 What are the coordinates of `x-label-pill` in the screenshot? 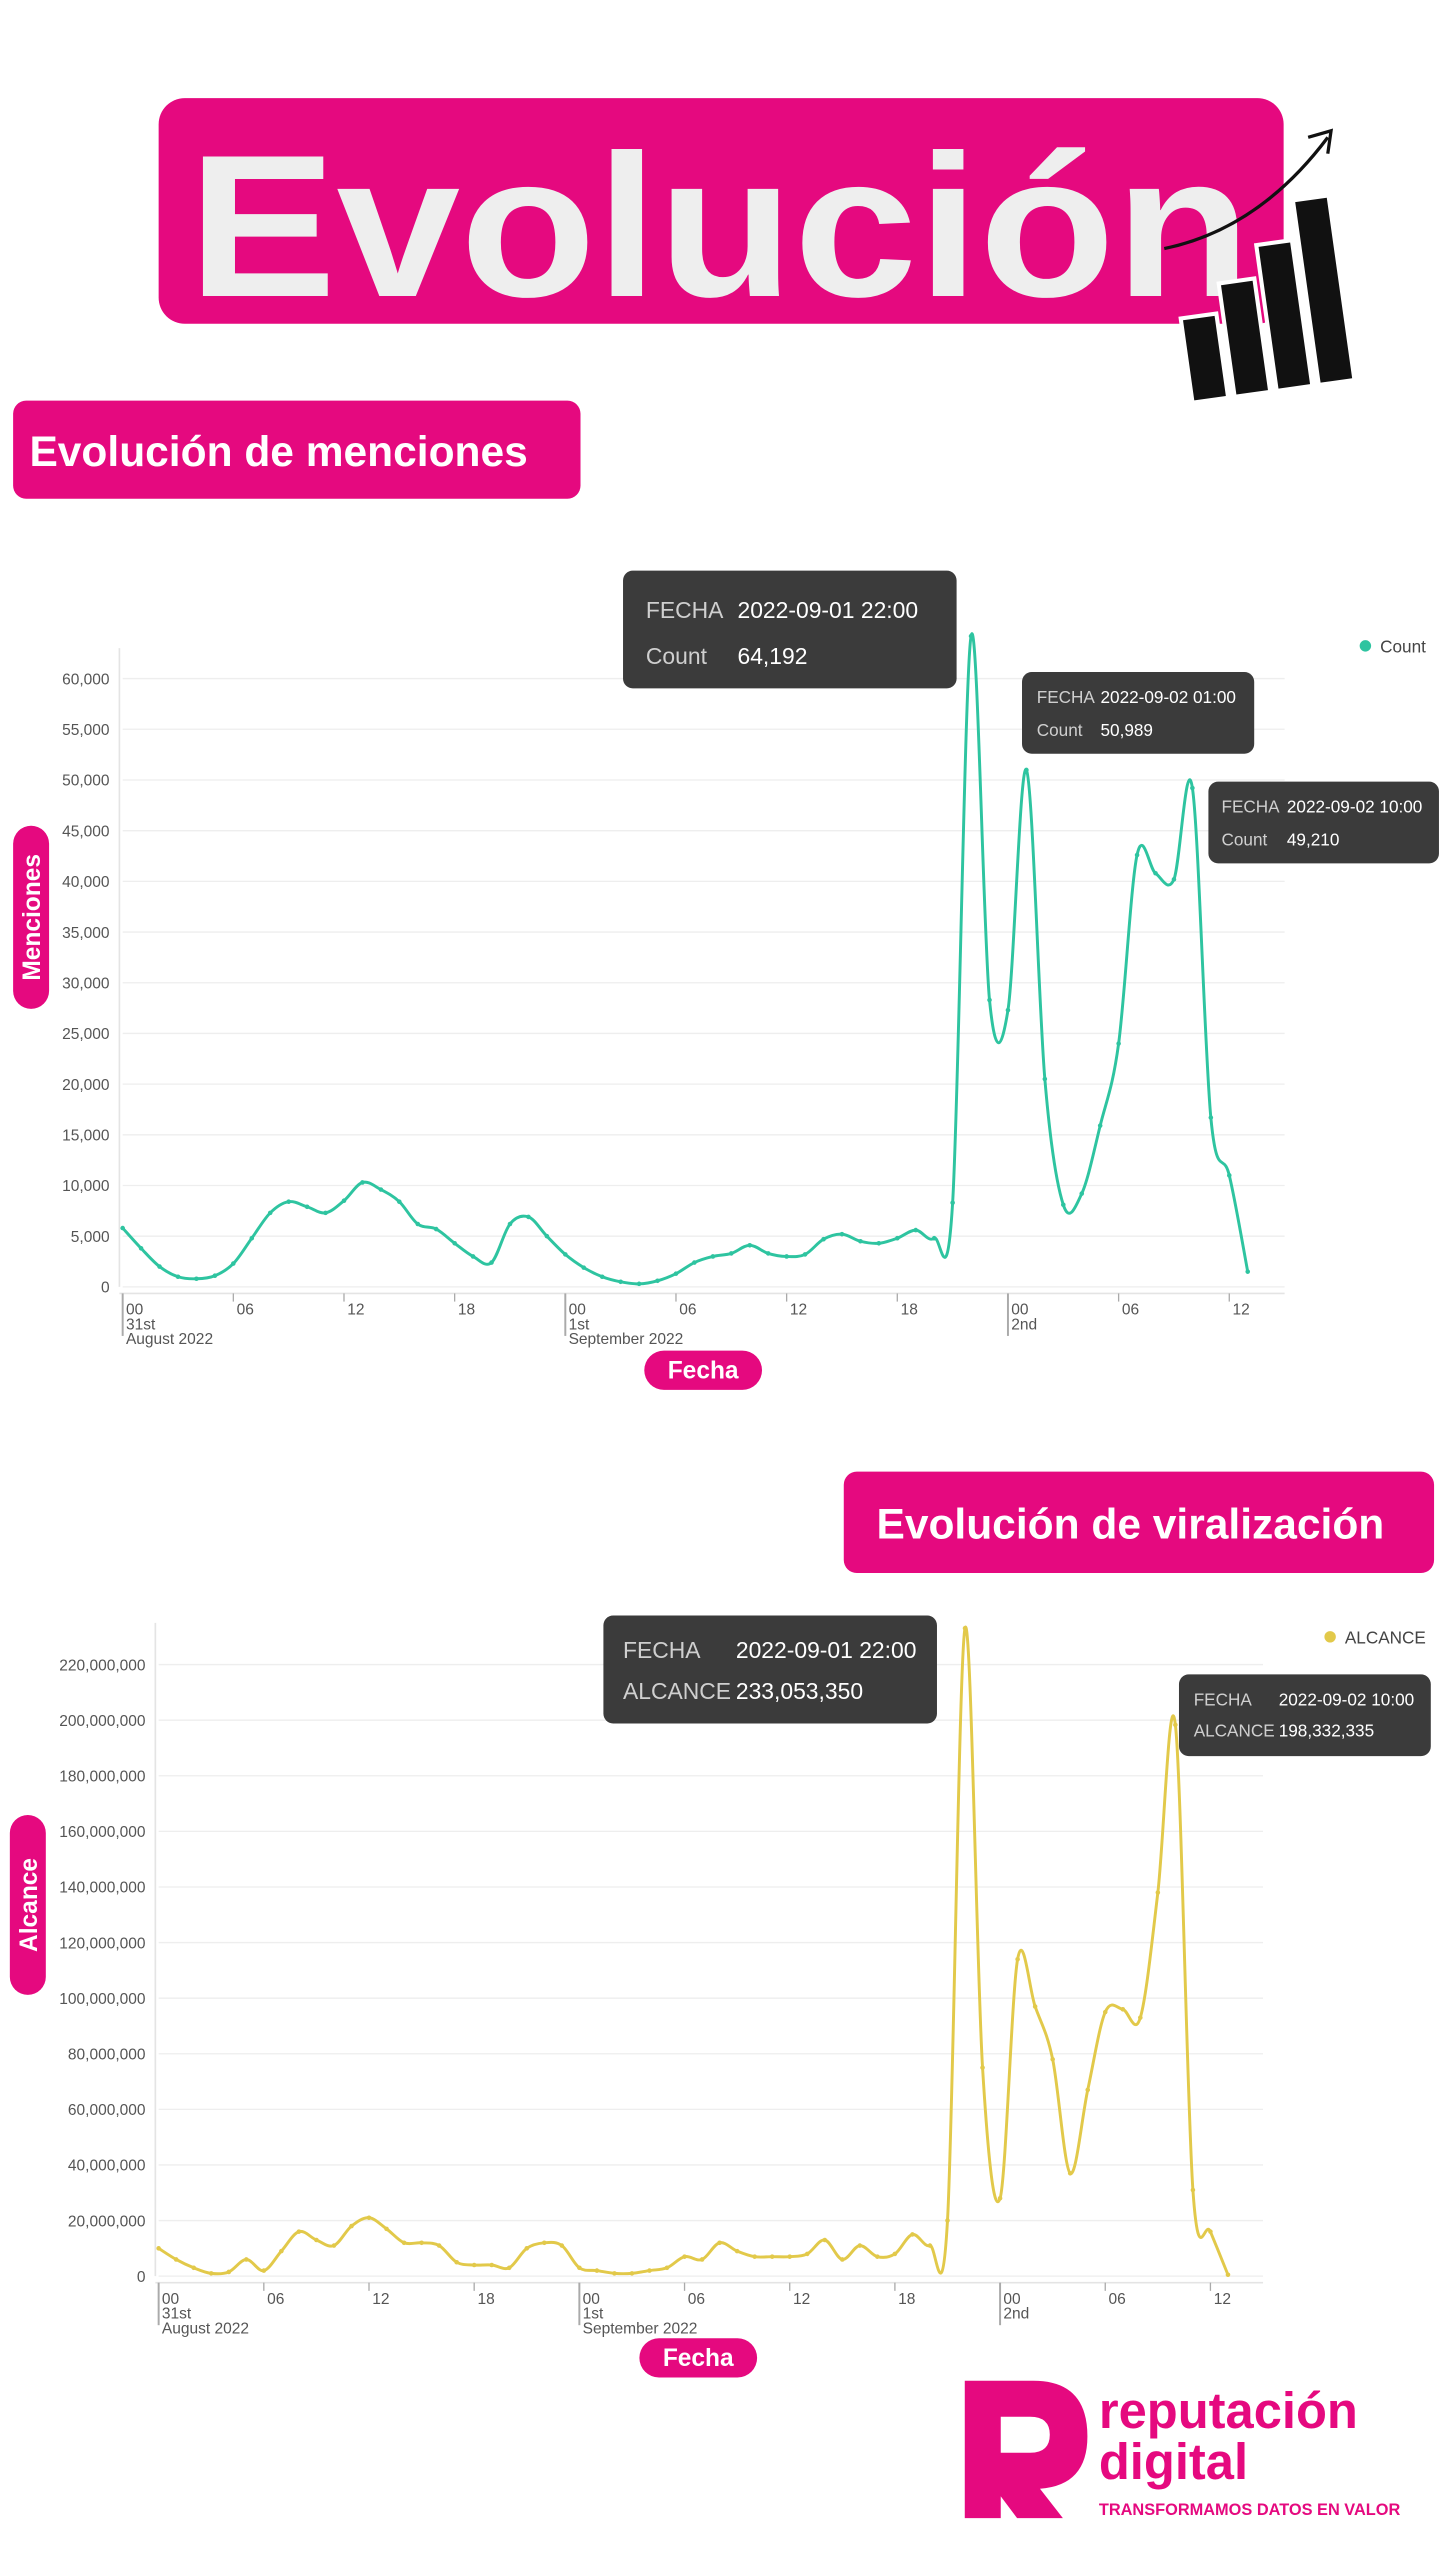 It's located at (698, 2358).